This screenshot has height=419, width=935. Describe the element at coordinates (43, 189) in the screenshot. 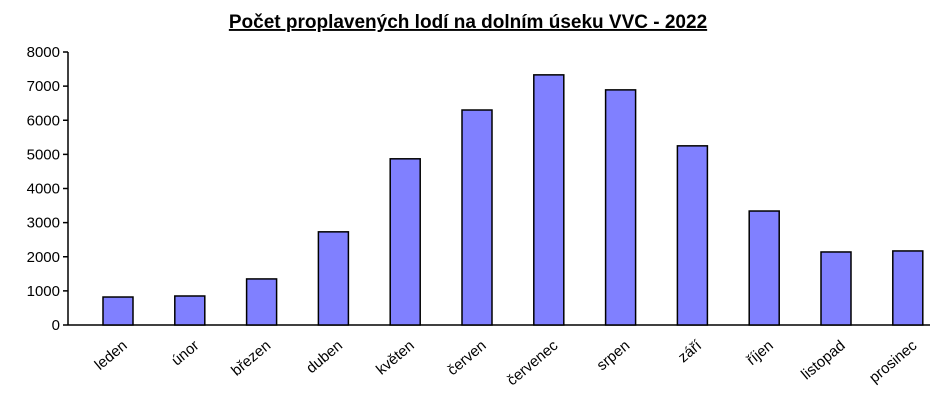

I see `y-tick-label: 4000` at that location.